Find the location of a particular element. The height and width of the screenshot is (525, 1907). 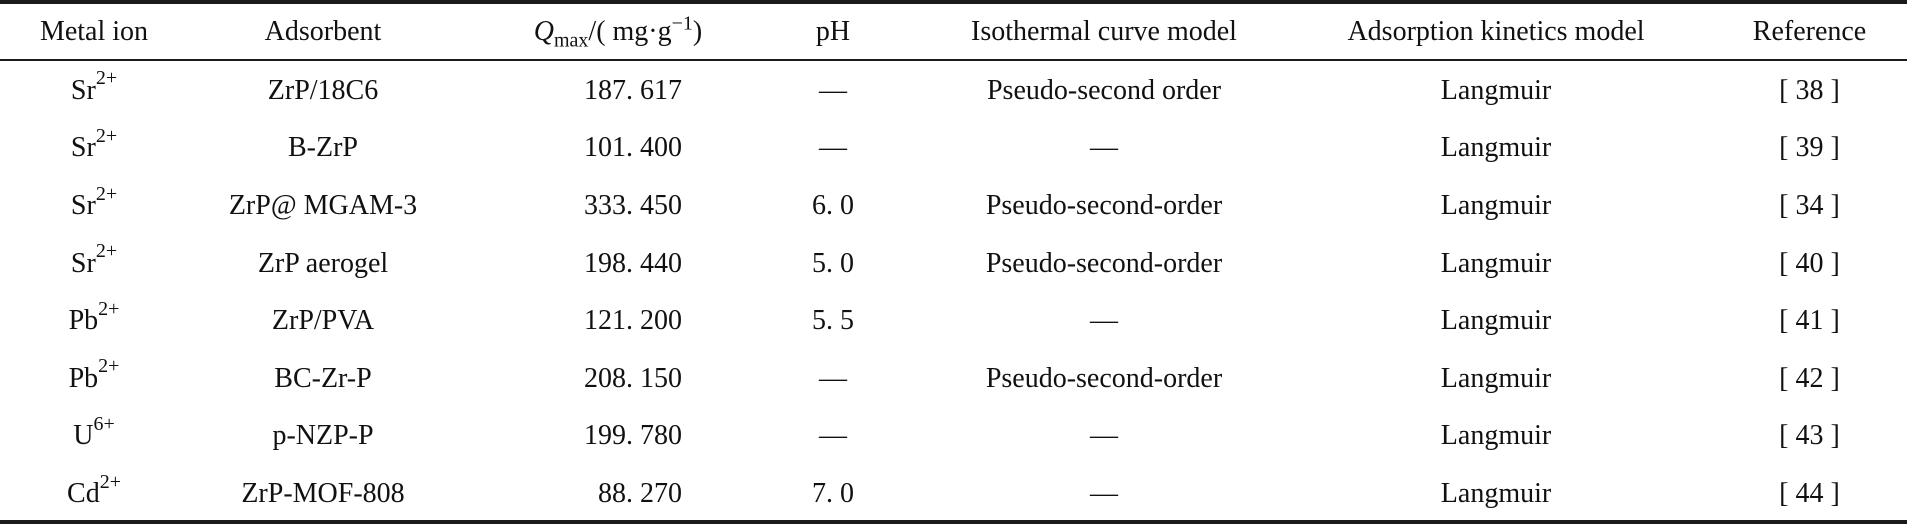

cell-adsorbent: ZrP/PVA is located at coordinates (323, 321).